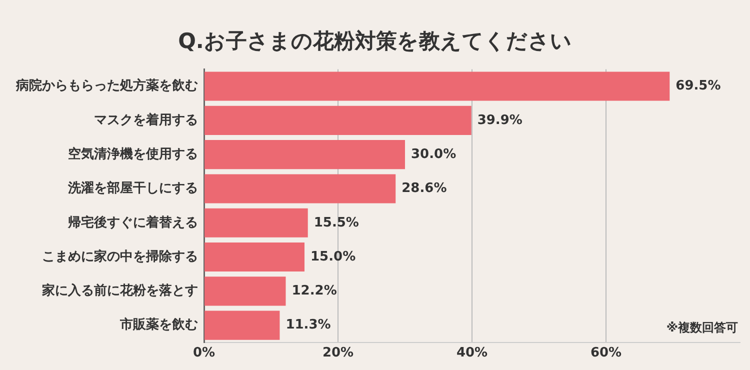 The image size is (750, 370). What do you see at coordinates (204, 353) in the screenshot?
I see `x-tick-label: 0%` at bounding box center [204, 353].